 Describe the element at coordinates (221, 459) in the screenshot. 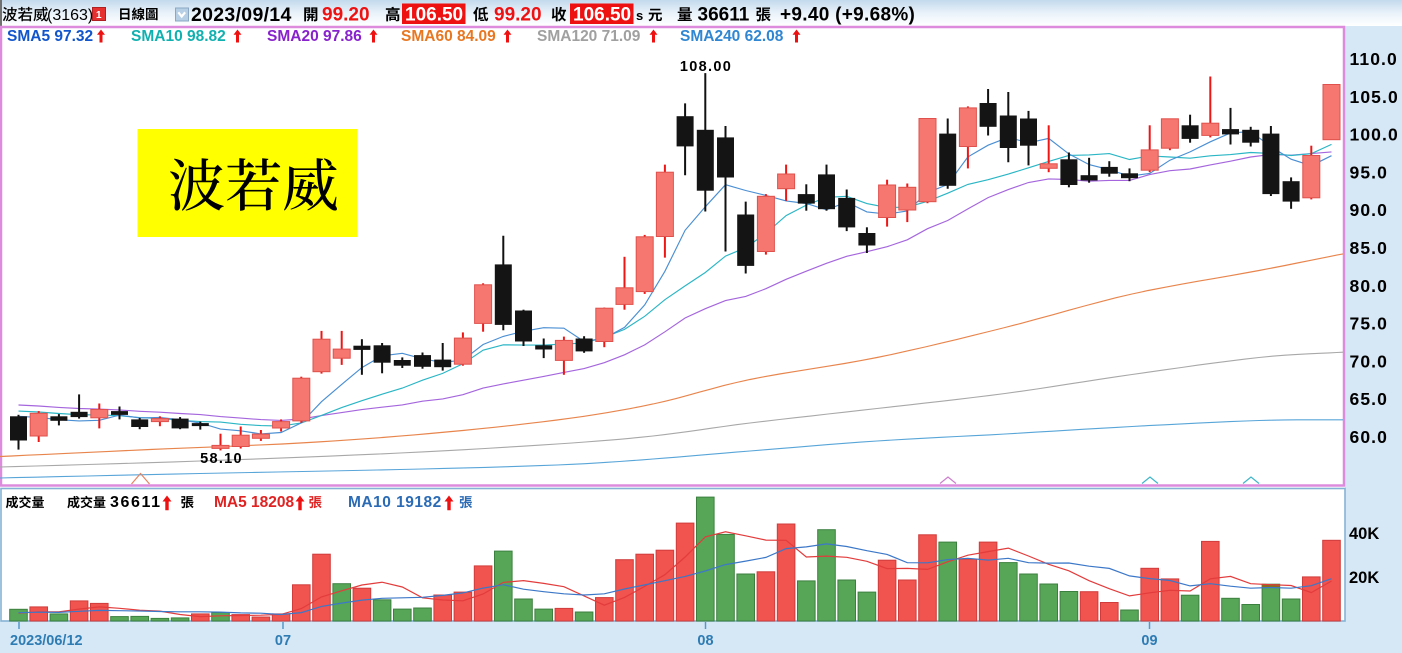

I see `svg-text: 58.10` at that location.